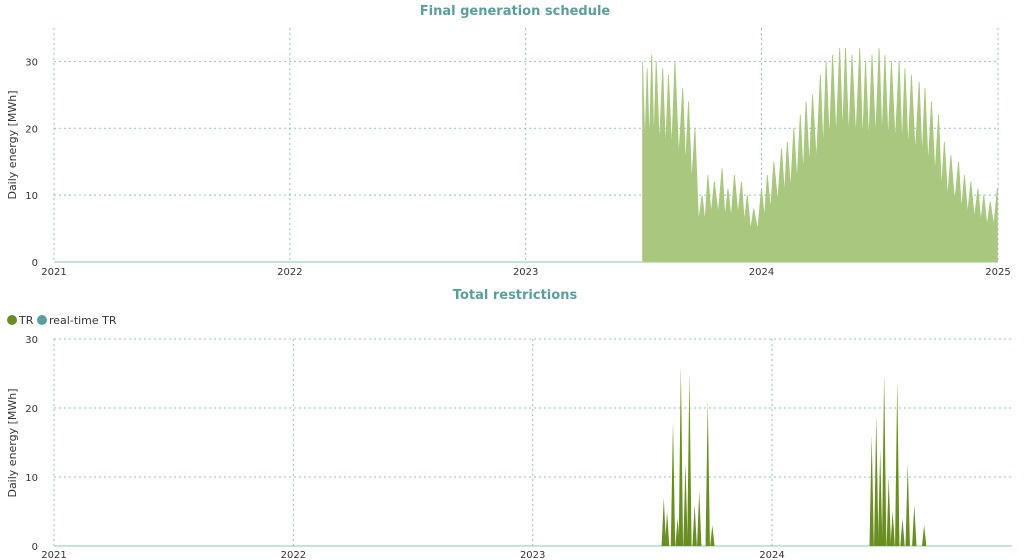 This screenshot has height=560, width=1024. Describe the element at coordinates (12, 320) in the screenshot. I see `legend-marker-tr` at that location.